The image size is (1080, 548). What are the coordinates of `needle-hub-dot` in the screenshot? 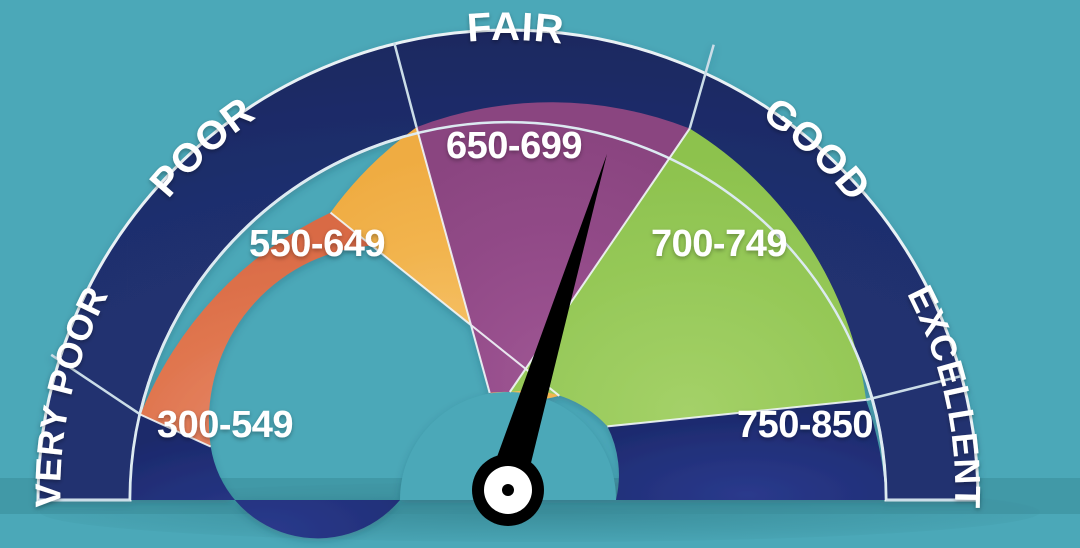 It's located at (508, 490).